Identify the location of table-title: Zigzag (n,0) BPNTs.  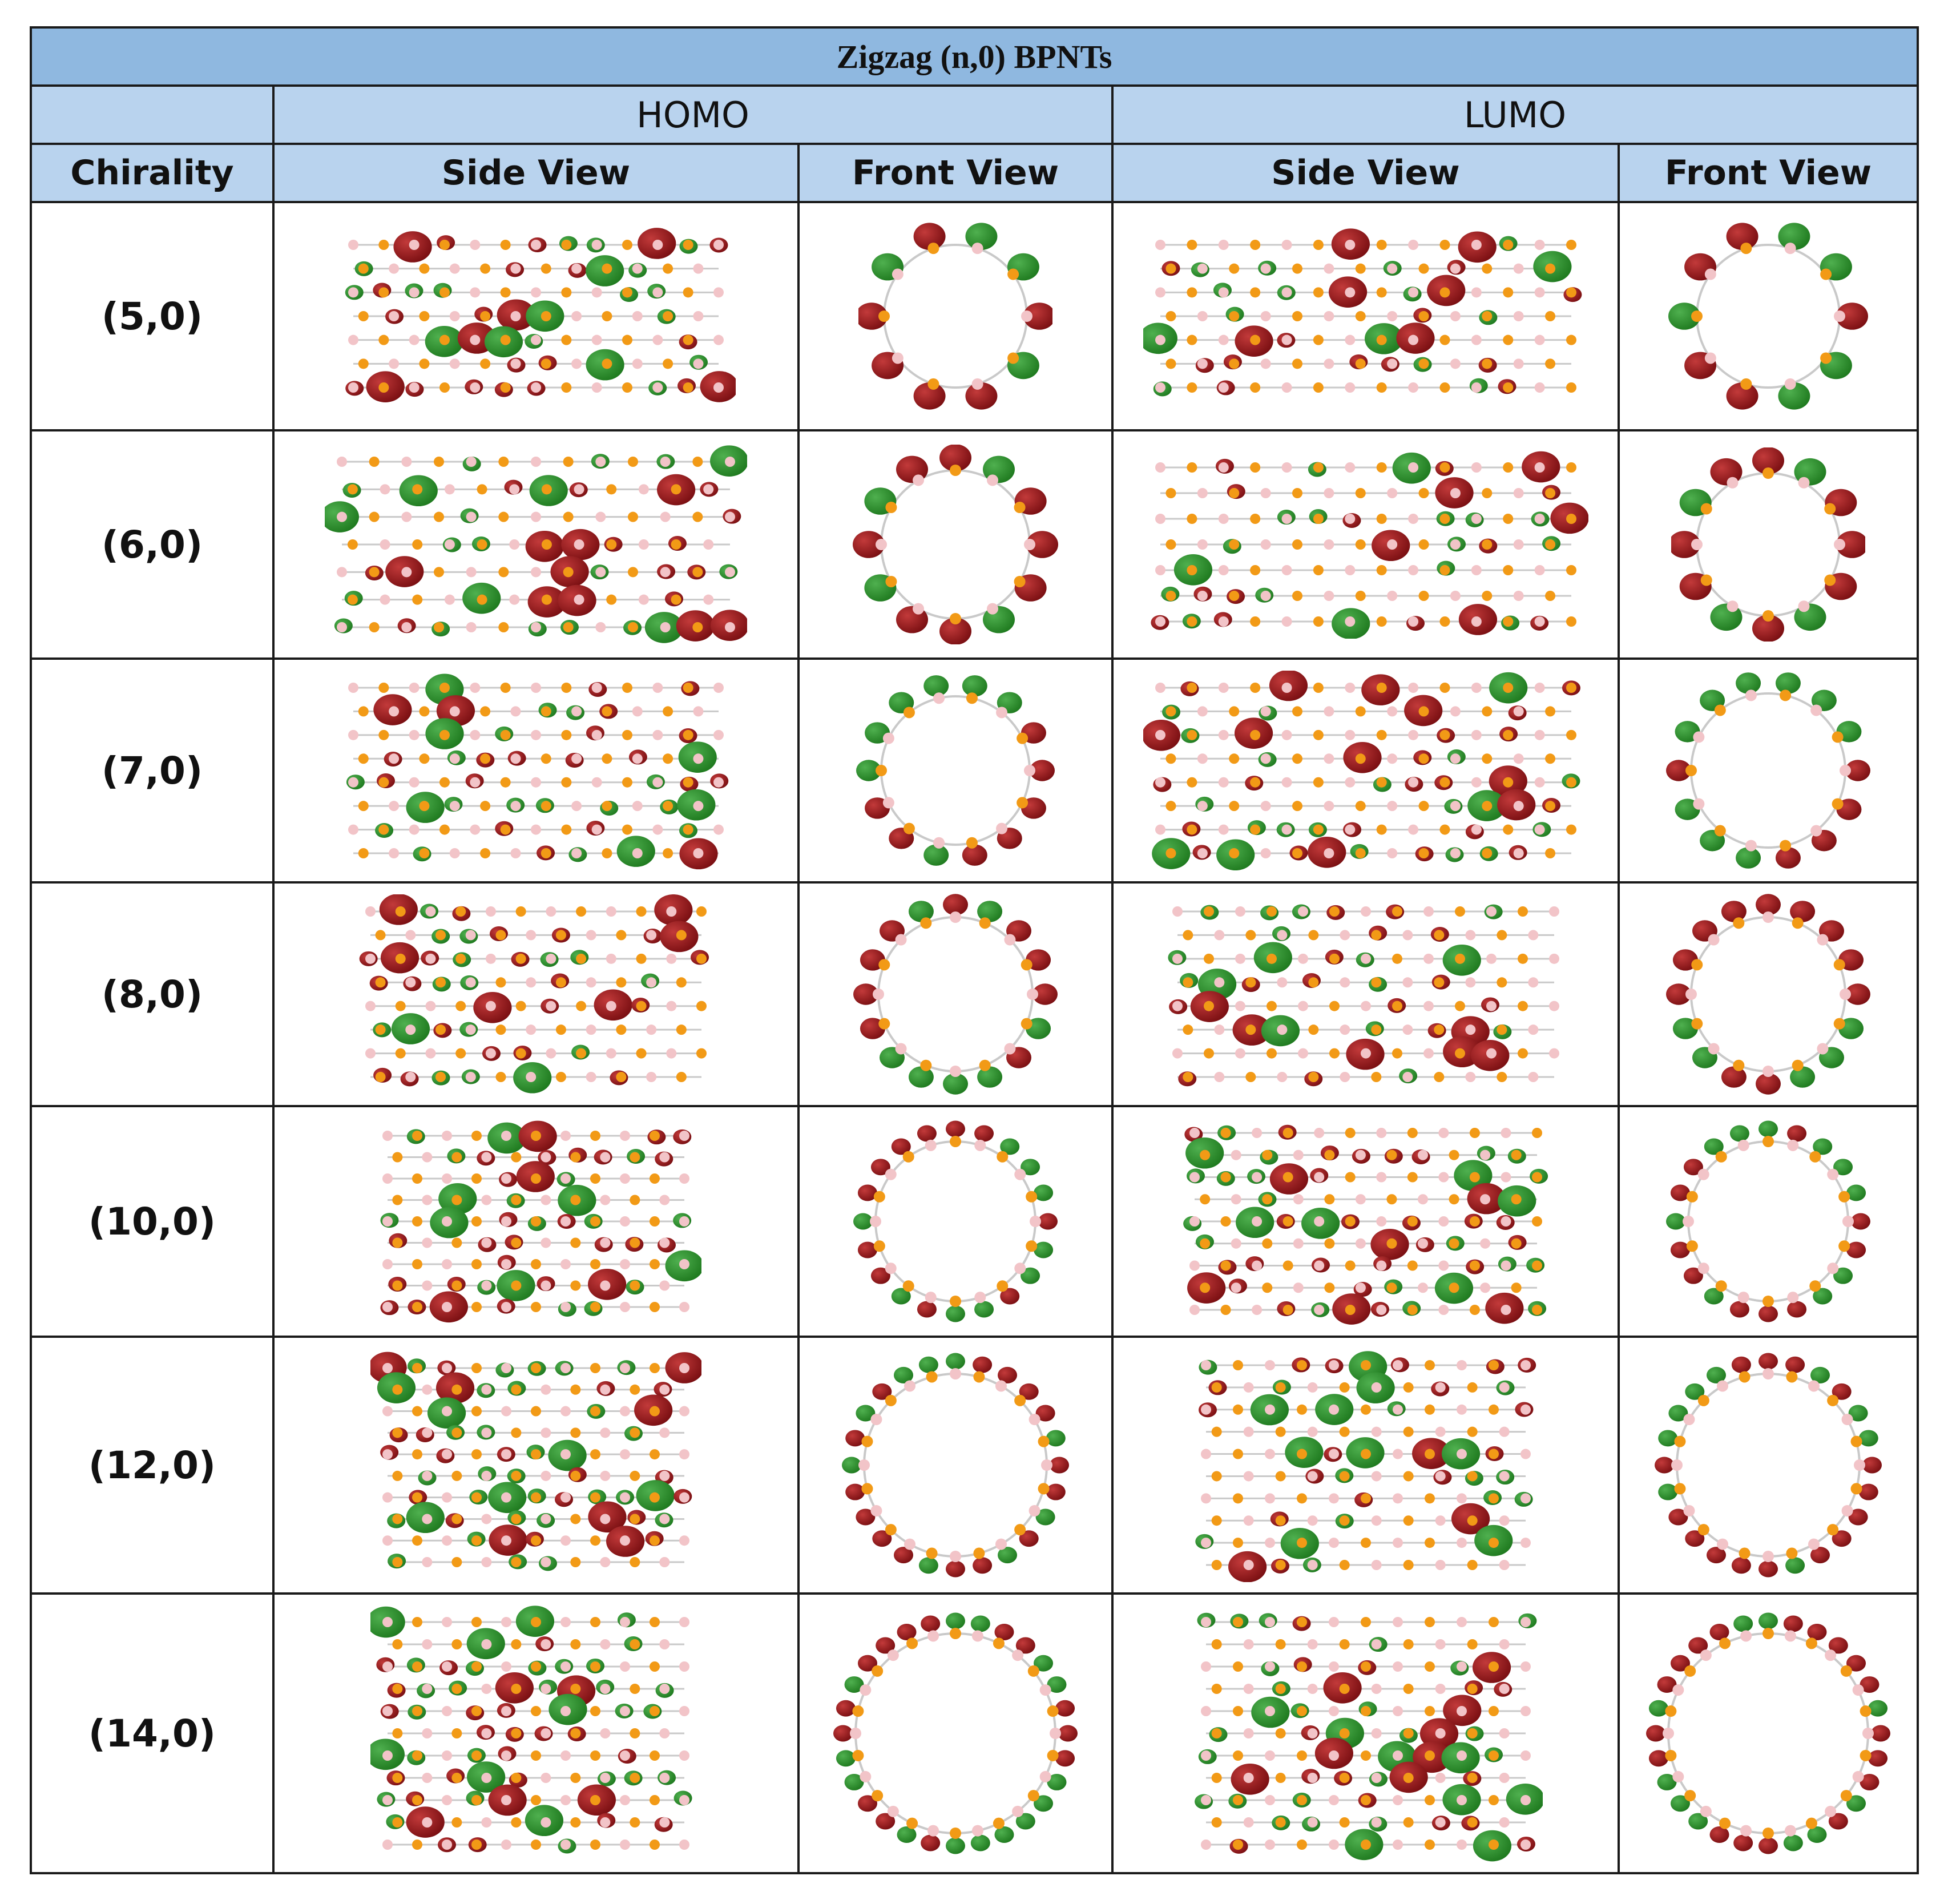
(974, 56).